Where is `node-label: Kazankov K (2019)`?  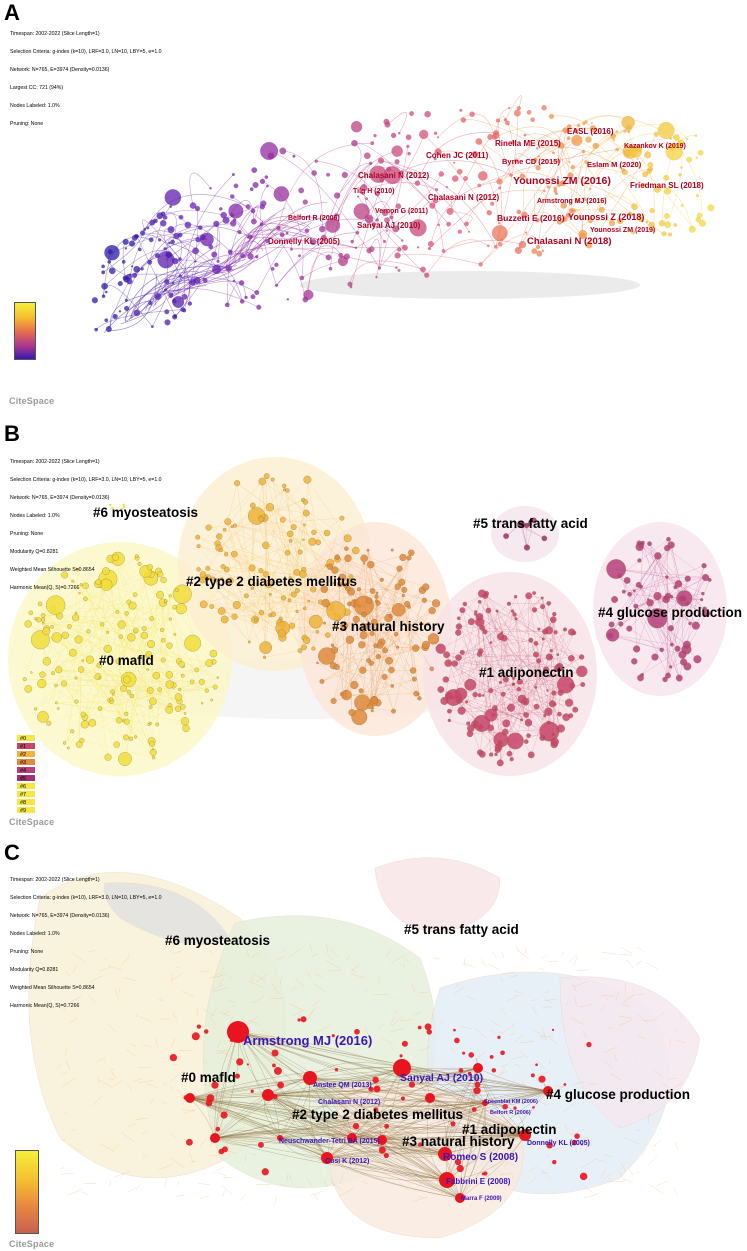 node-label: Kazankov K (2019) is located at coordinates (655, 146).